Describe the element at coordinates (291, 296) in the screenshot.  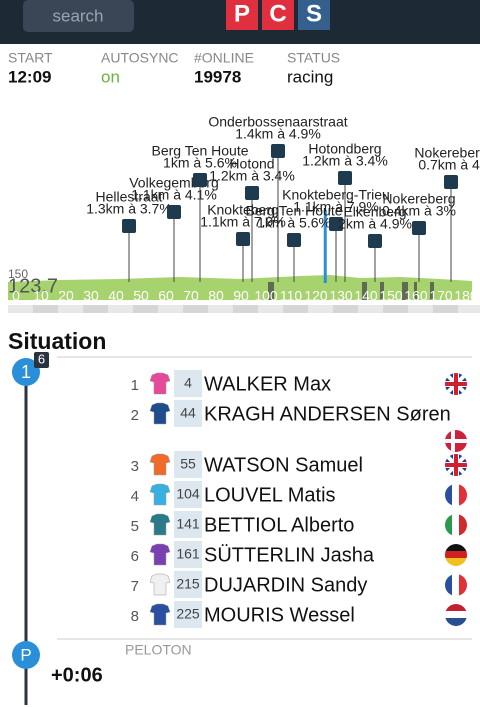
I see `x-tick-label: 110` at that location.